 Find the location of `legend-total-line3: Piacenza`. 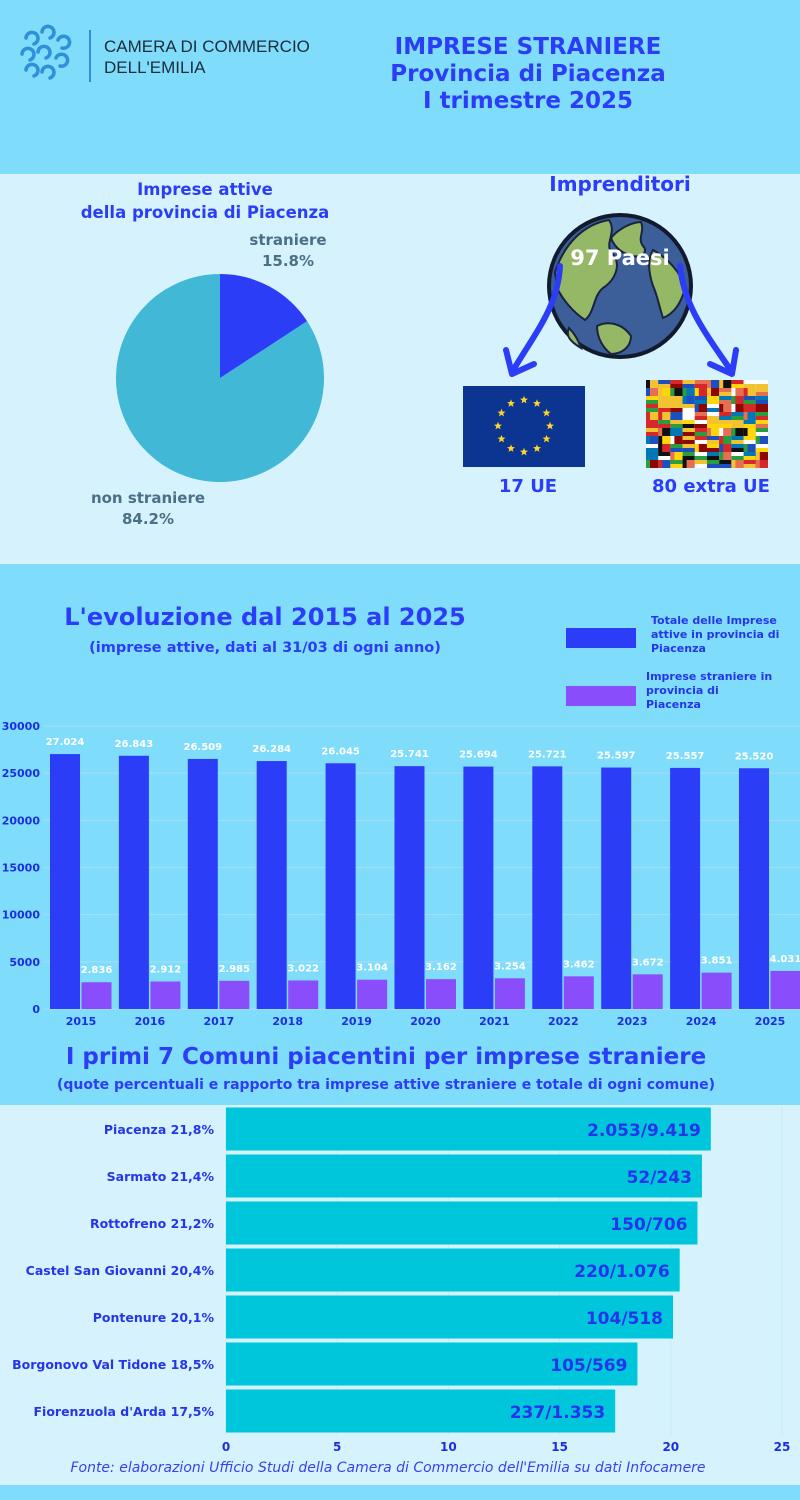

legend-total-line3: Piacenza is located at coordinates (678, 648).